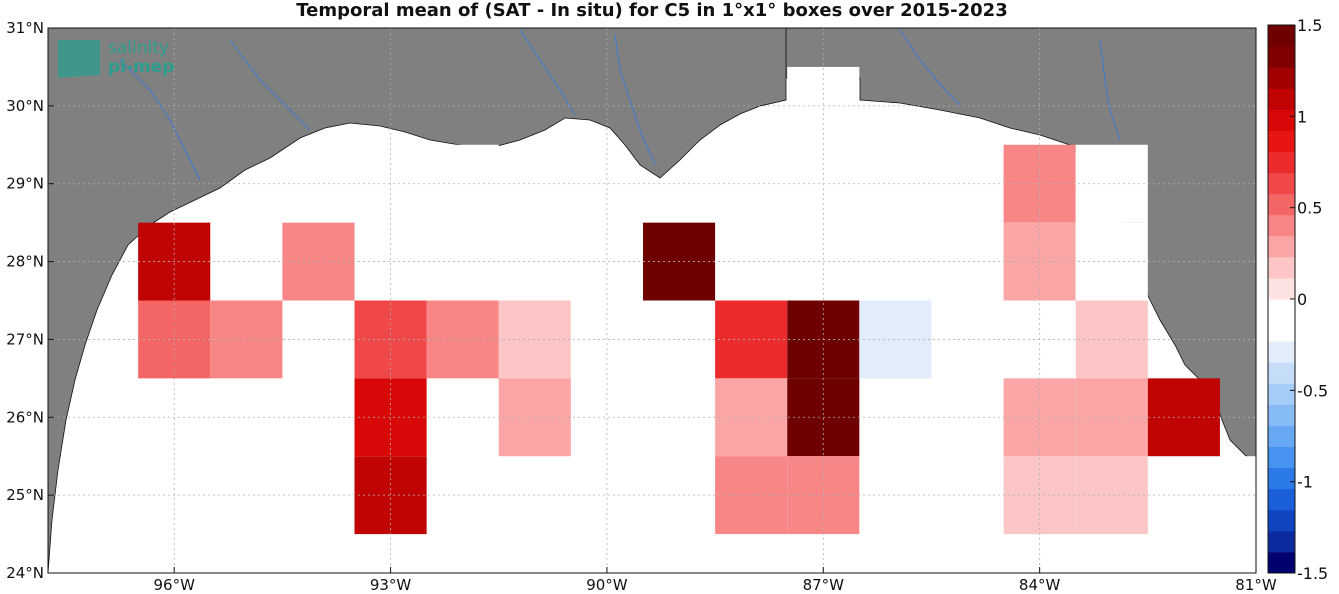 The height and width of the screenshot is (594, 1339). What do you see at coordinates (25, 28) in the screenshot?
I see `y-tick-label: 31°N` at bounding box center [25, 28].